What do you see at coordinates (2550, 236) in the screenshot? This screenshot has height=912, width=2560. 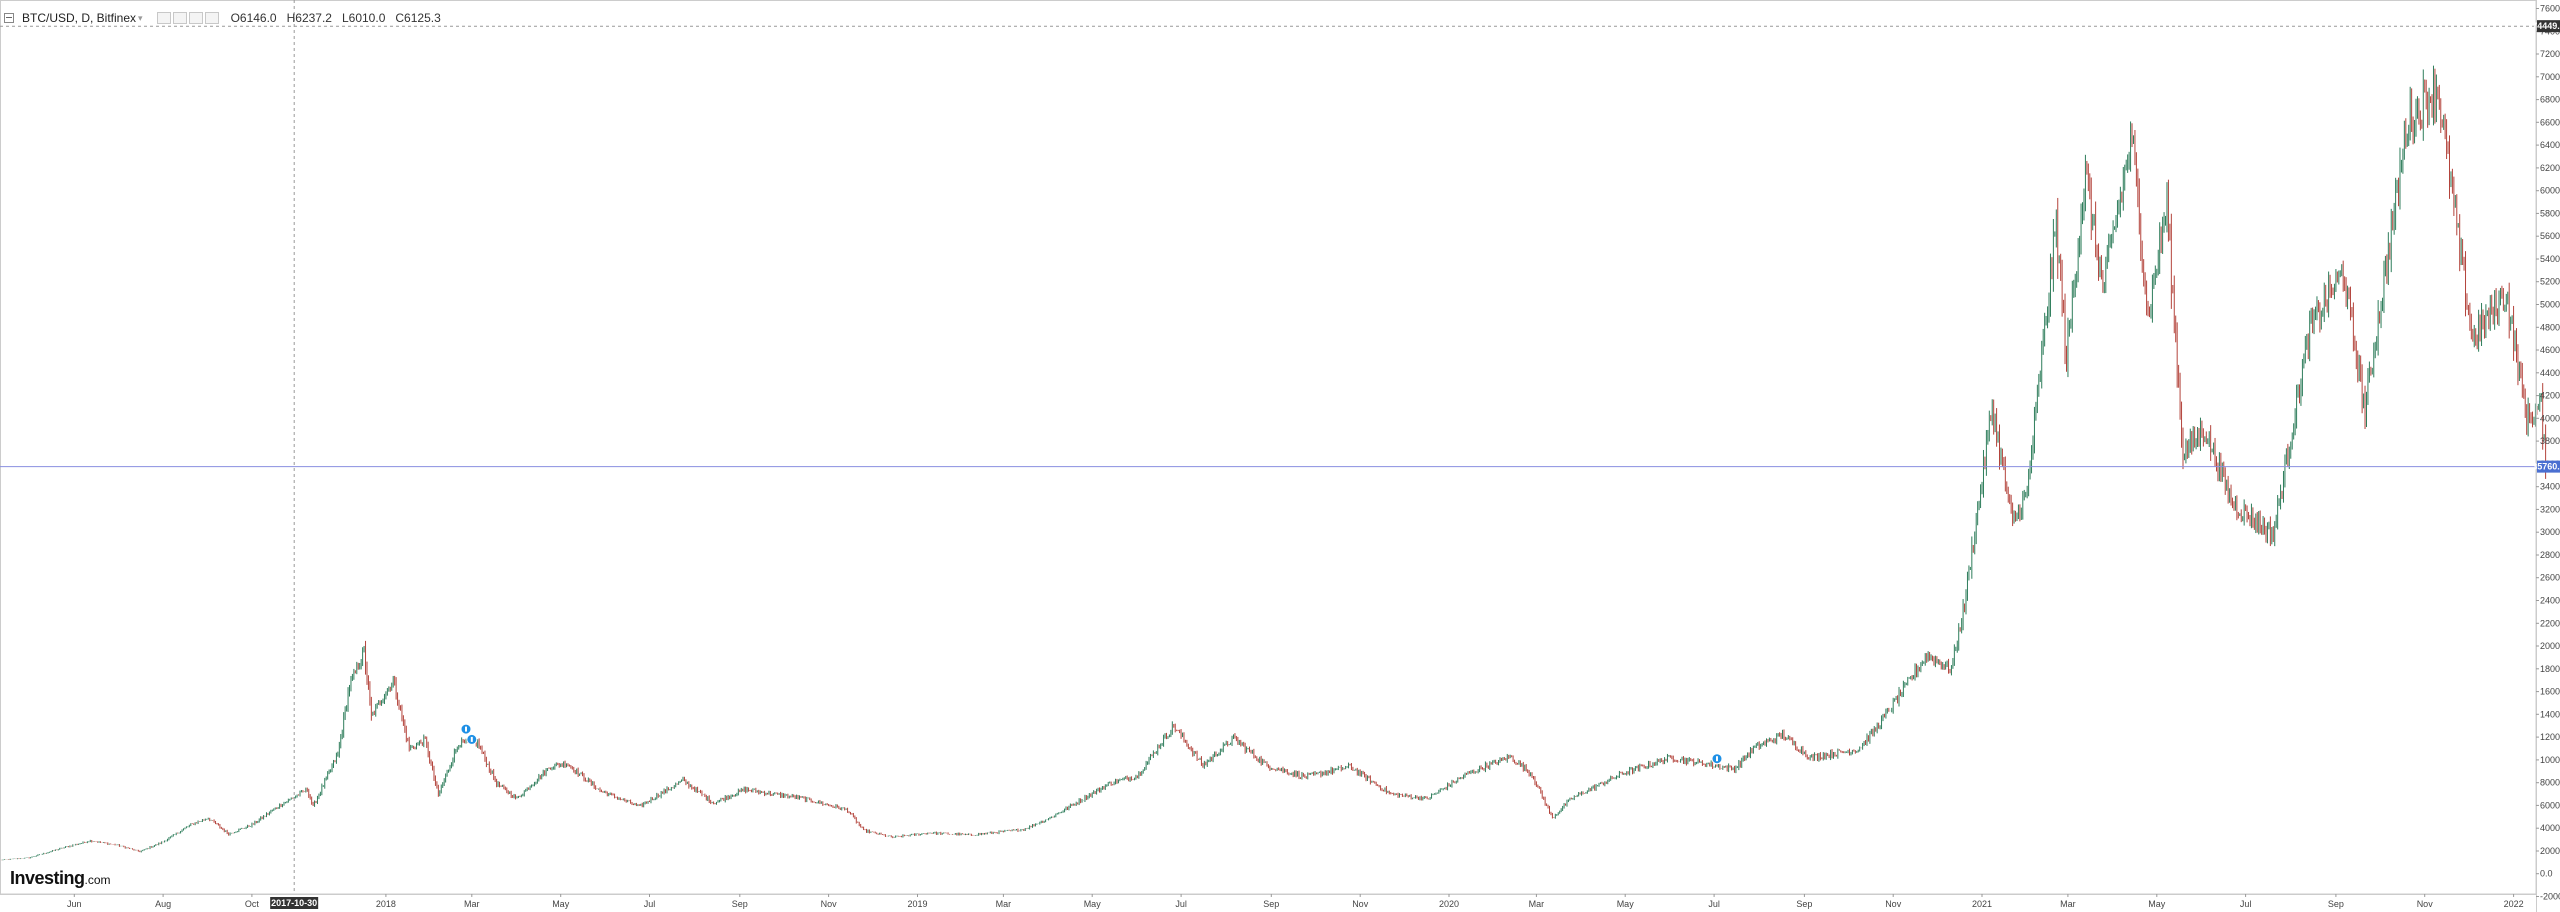 I see `price-tick-label: 56000.0` at bounding box center [2550, 236].